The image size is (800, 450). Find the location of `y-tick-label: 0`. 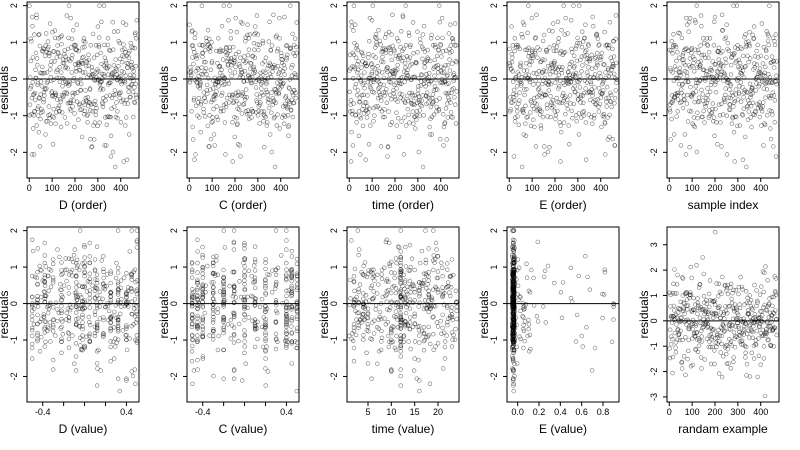

y-tick-label: 0 is located at coordinates (174, 78).